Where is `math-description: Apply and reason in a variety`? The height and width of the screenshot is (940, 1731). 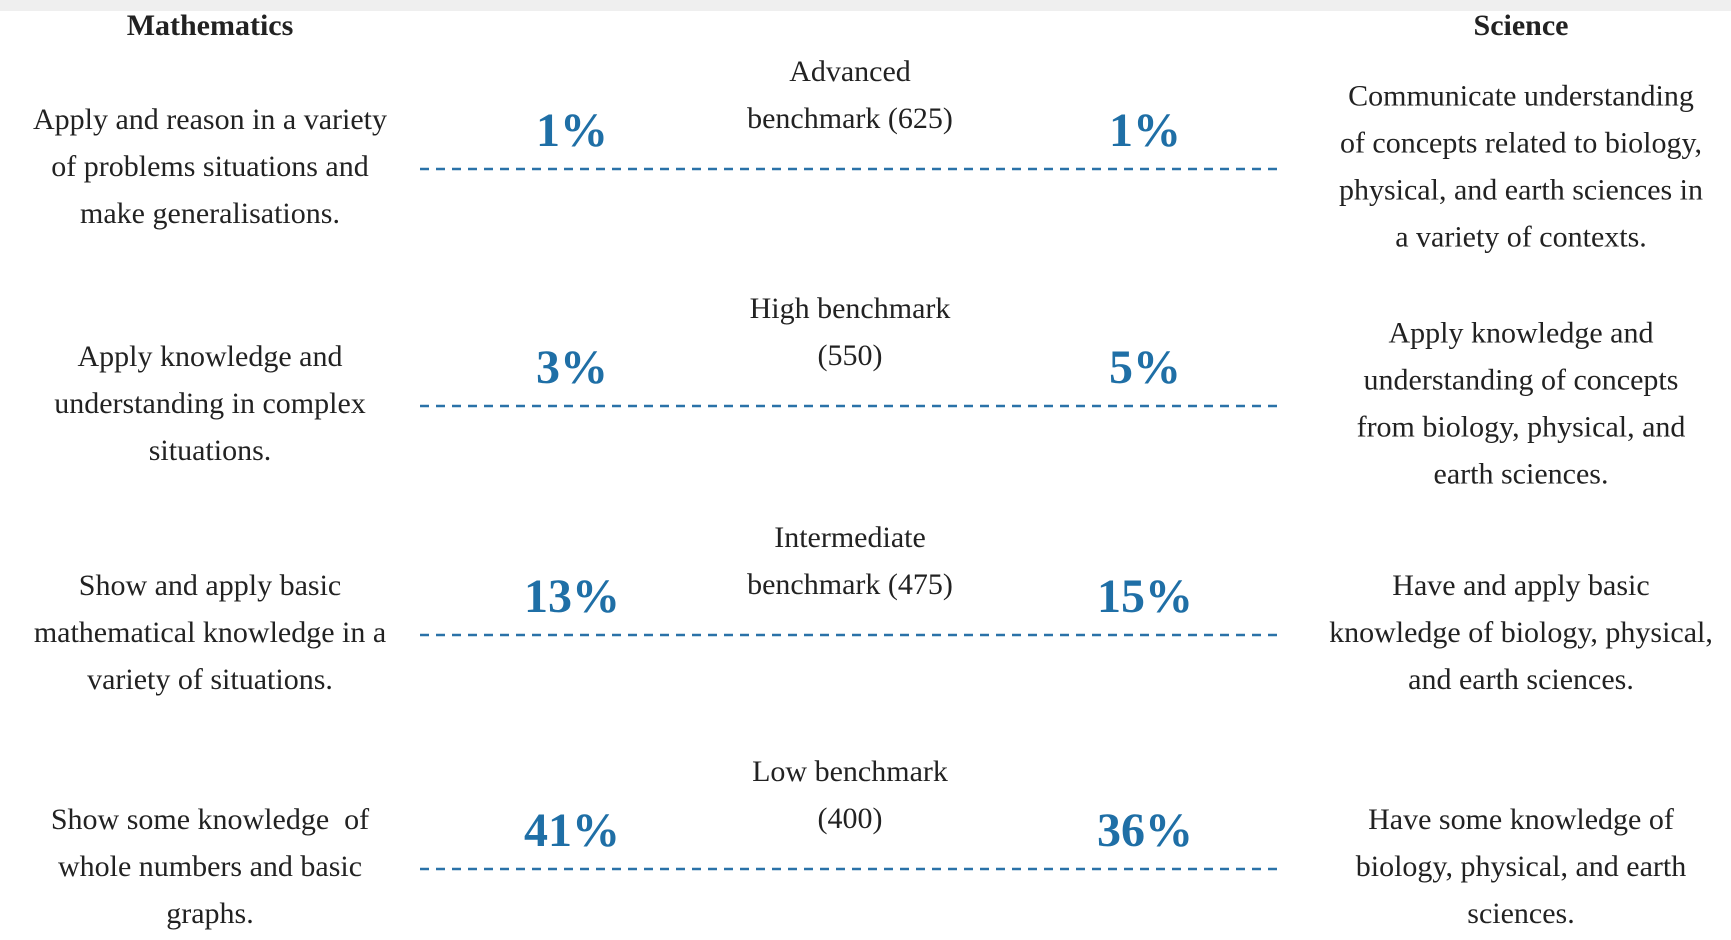
math-description: Apply and reason in a variety is located at coordinates (210, 119).